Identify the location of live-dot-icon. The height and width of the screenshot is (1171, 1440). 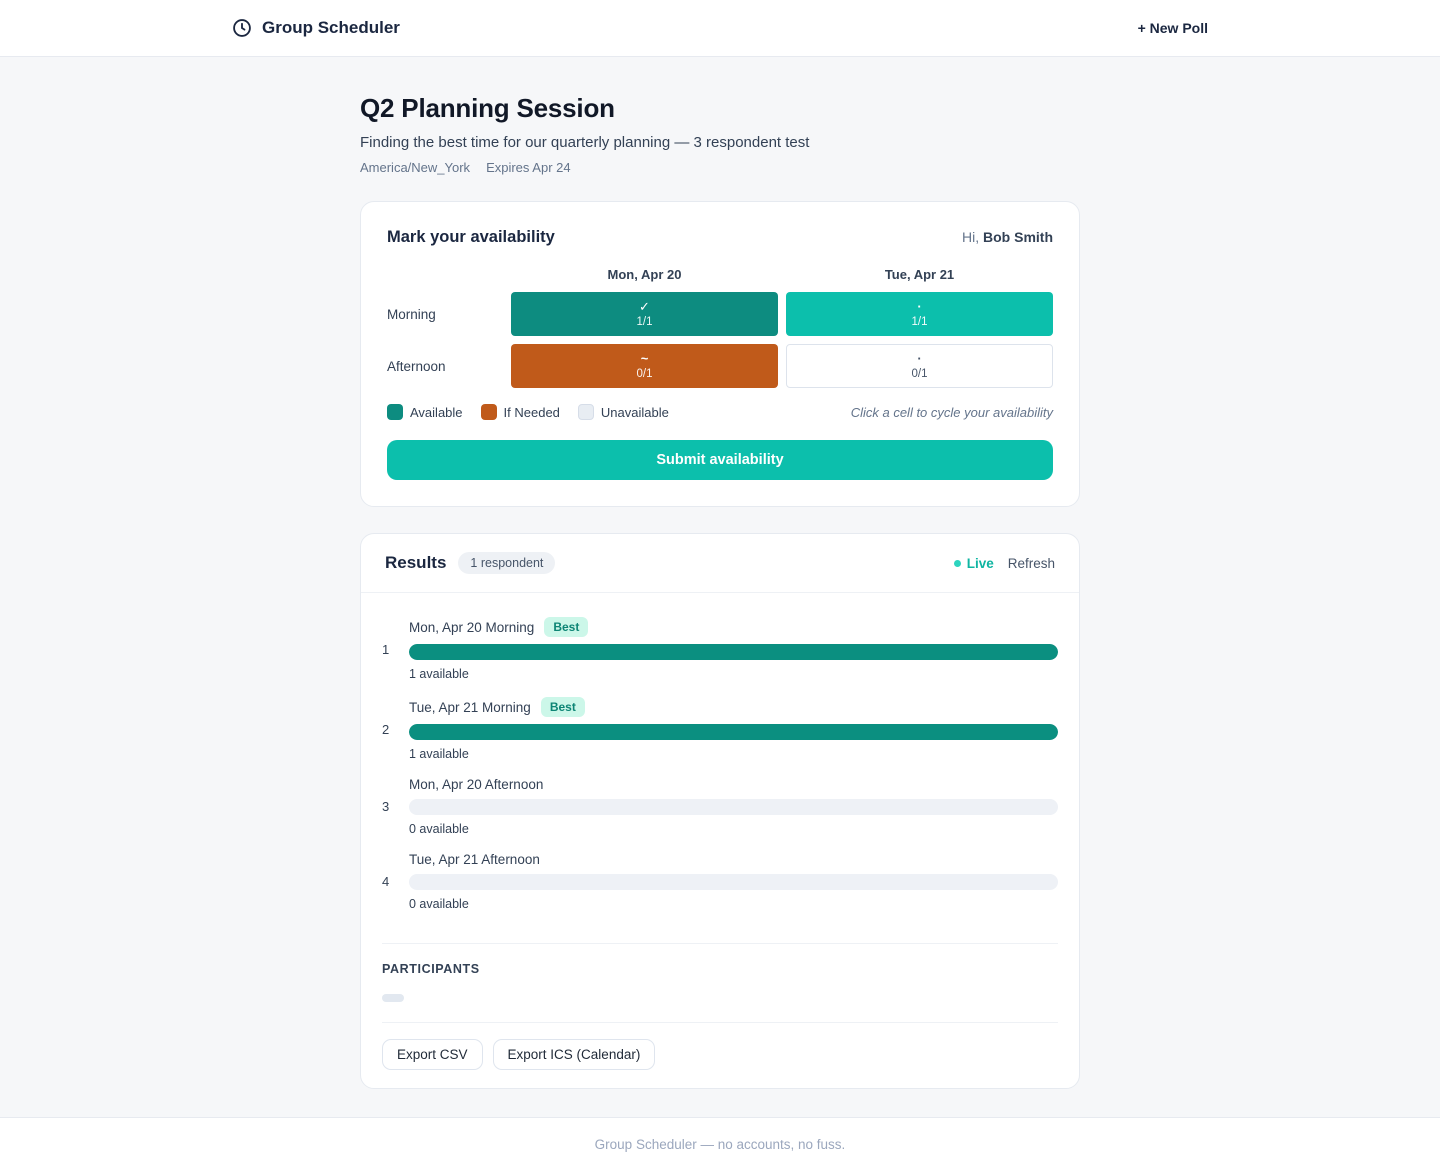
(957, 563).